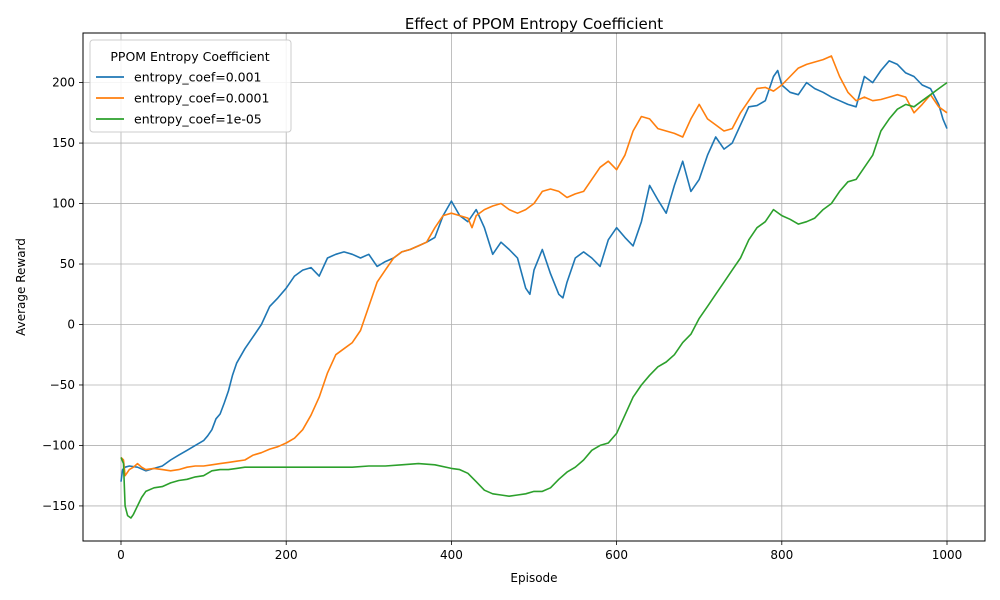 The width and height of the screenshot is (1000, 600). I want to click on y-tick-label: −100, so click(58, 445).